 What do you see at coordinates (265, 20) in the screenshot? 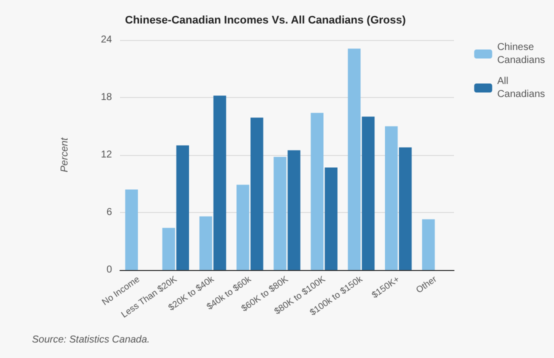
I see `chart-title: Chinese-Canadian Incomes Vs. All Canadians (Gross)` at bounding box center [265, 20].